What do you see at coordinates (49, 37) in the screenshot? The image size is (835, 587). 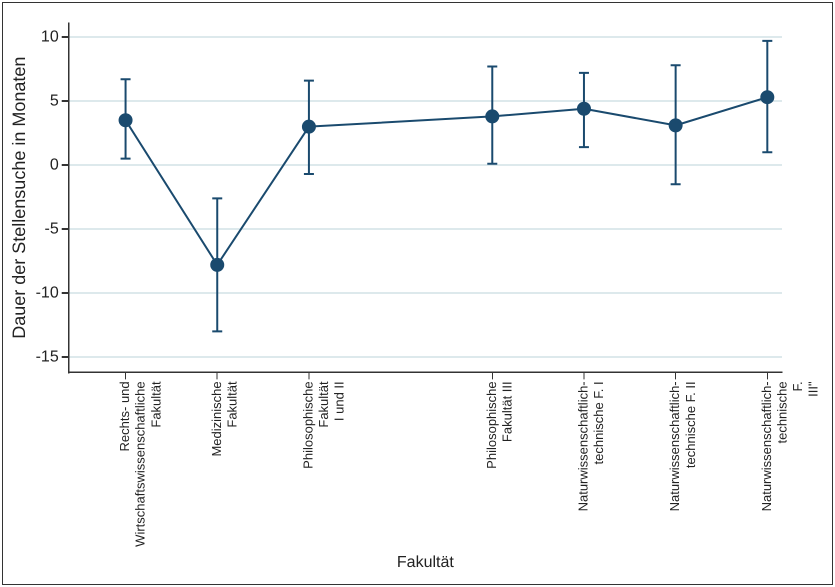 I see `y-tick-label: 10` at bounding box center [49, 37].